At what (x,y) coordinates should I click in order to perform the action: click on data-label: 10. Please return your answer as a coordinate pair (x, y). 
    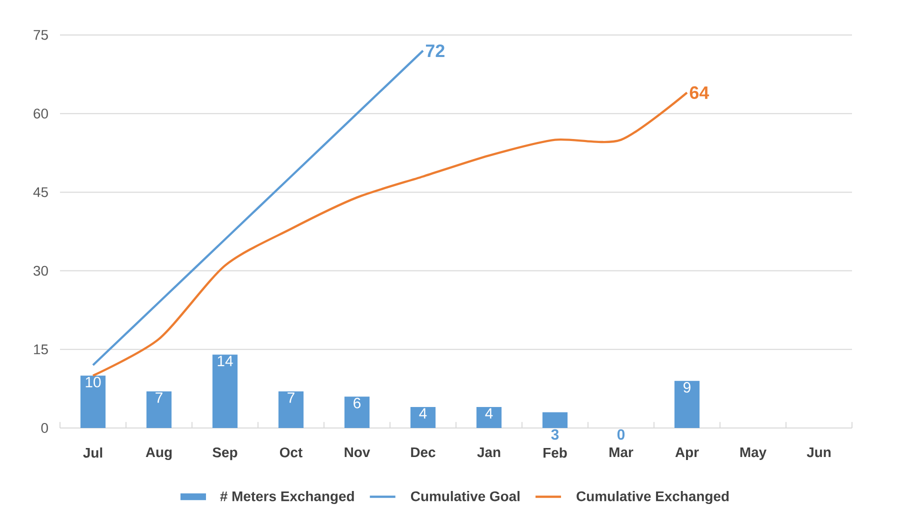
    Looking at the image, I should click on (93, 382).